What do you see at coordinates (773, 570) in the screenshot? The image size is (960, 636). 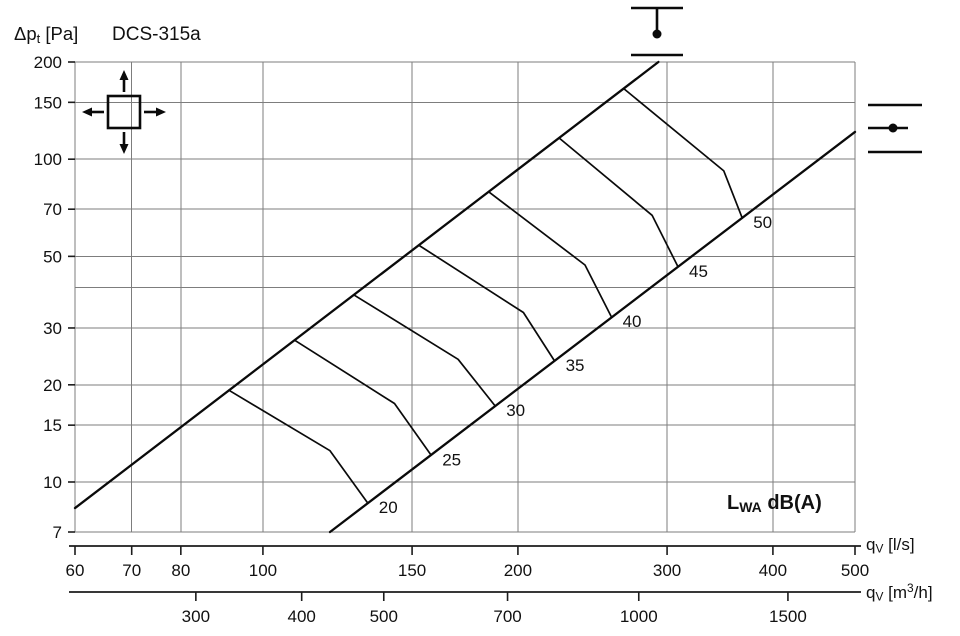 I see `x-tick-label-ls: 400` at bounding box center [773, 570].